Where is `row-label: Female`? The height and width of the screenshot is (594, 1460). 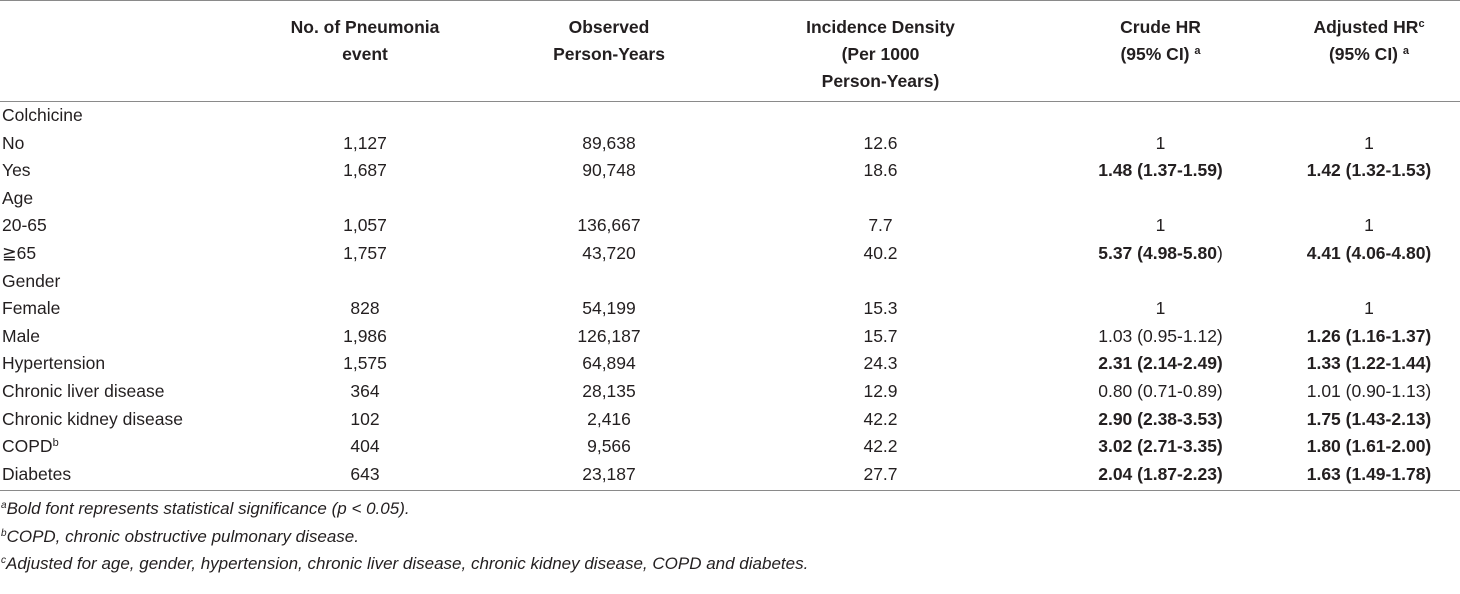
row-label: Female is located at coordinates (125, 309).